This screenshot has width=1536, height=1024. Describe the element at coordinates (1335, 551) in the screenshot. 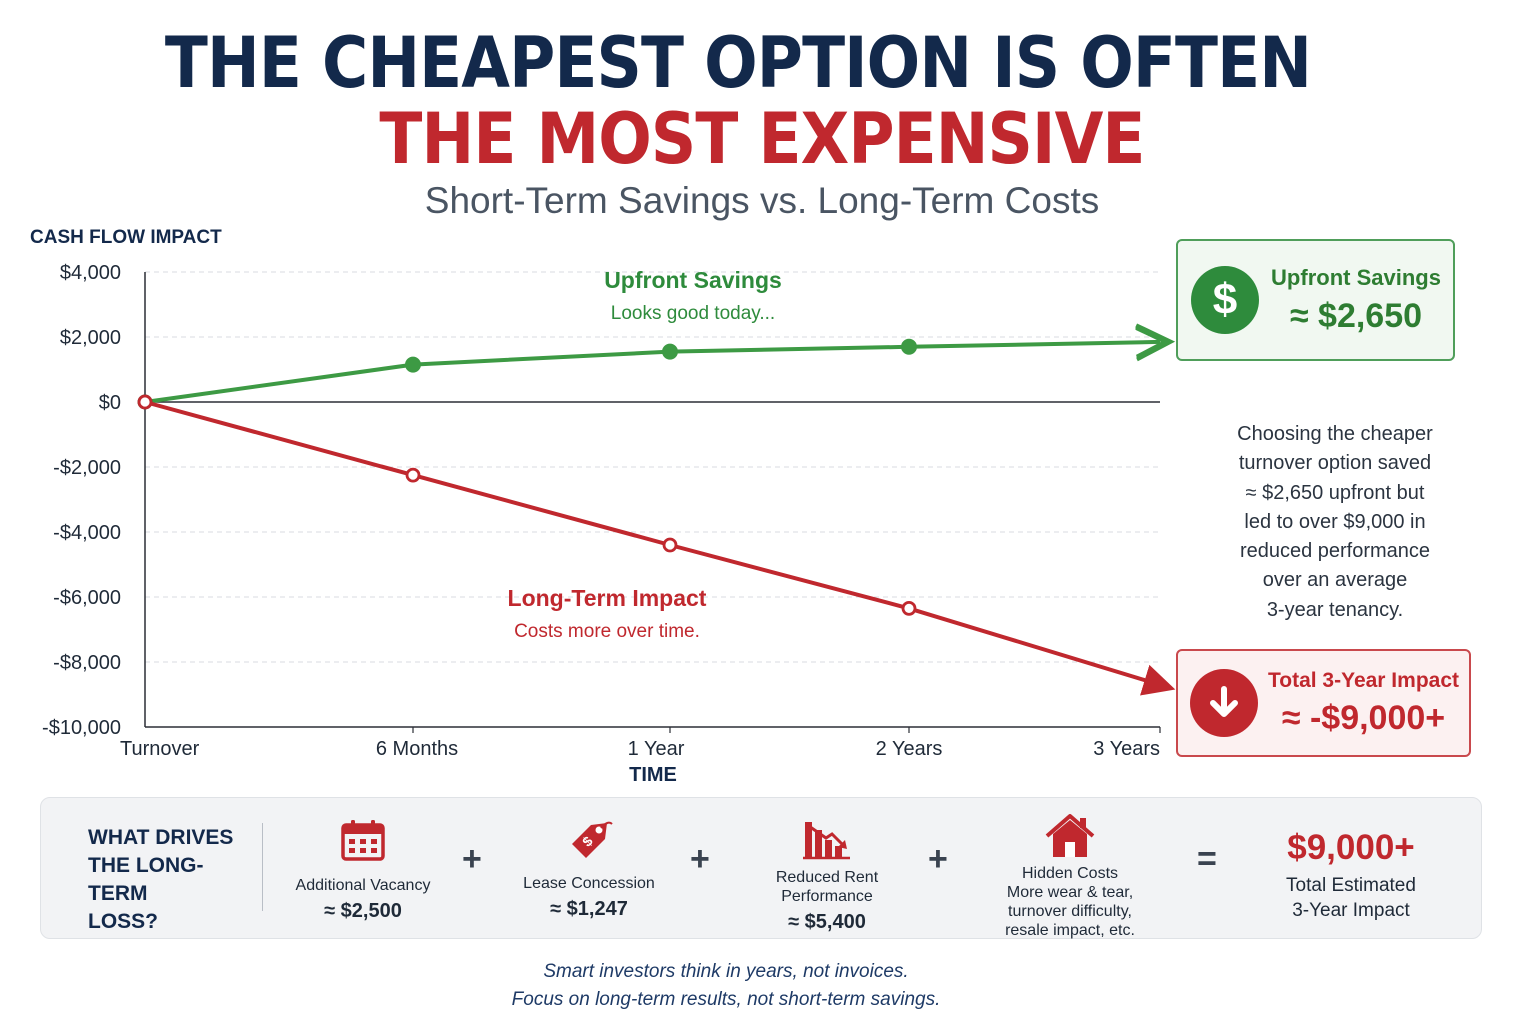

I see `explanation-line: reduced performance` at that location.